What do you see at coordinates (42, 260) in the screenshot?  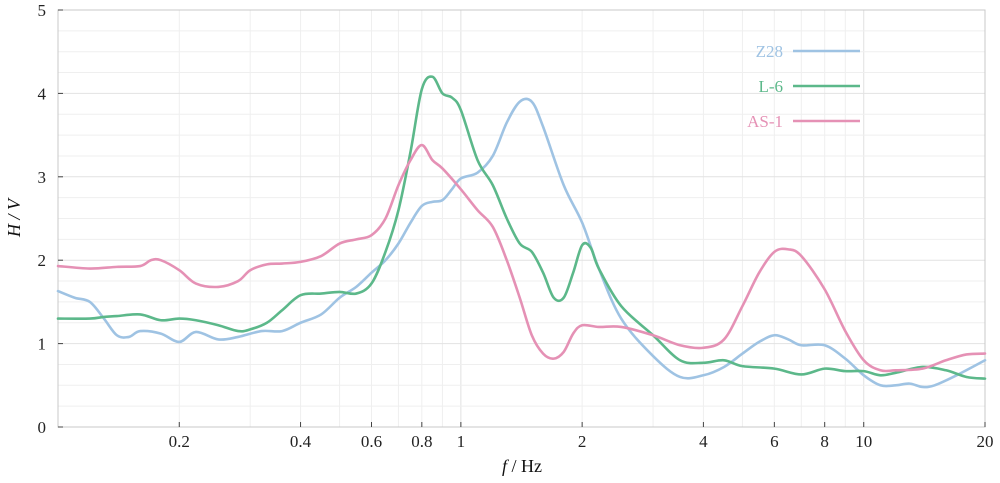 I see `y-tick-label: 2` at bounding box center [42, 260].